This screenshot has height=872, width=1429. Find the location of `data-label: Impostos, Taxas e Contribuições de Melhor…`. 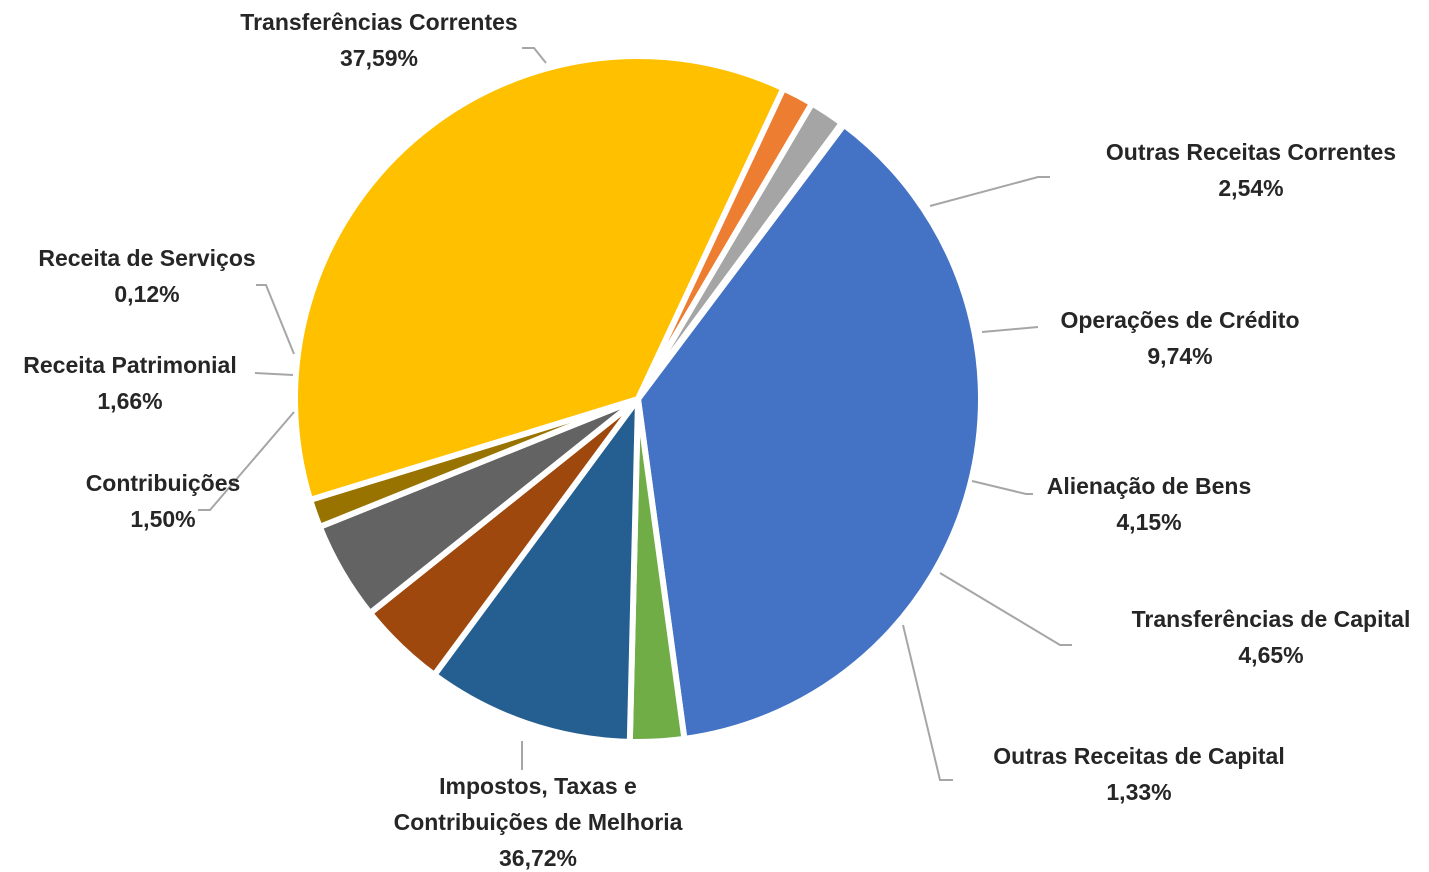

data-label: Impostos, Taxas e Contribuições de Melhor… is located at coordinates (538, 822).